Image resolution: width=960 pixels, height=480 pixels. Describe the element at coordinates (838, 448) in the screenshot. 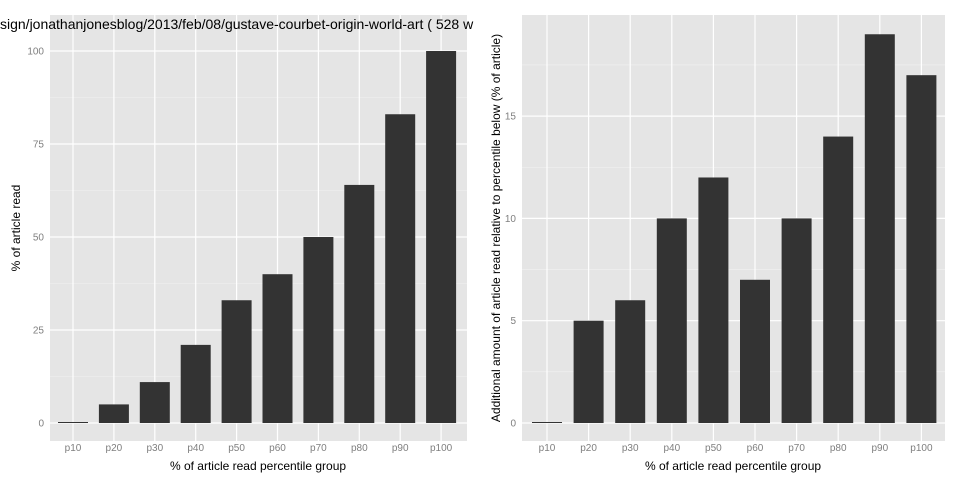

I see `right-x-tick-label: p80` at that location.